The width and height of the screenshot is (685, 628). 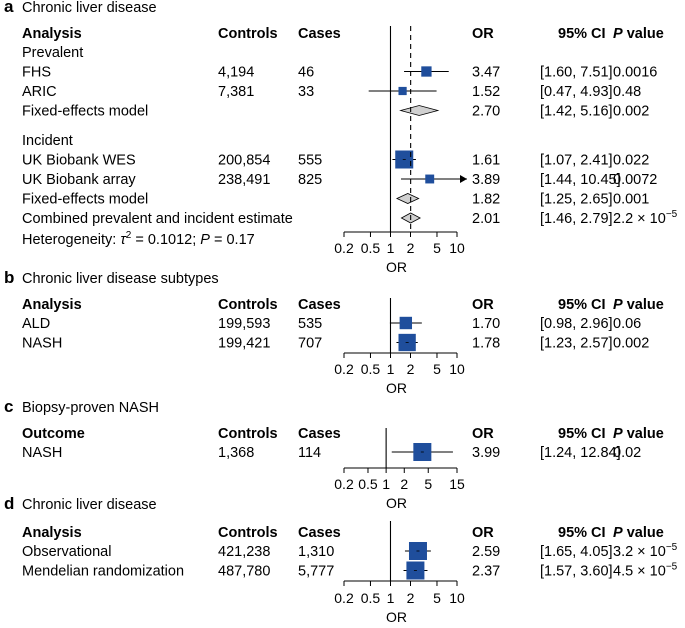 What do you see at coordinates (310, 344) in the screenshot?
I see `cases-value: 707` at bounding box center [310, 344].